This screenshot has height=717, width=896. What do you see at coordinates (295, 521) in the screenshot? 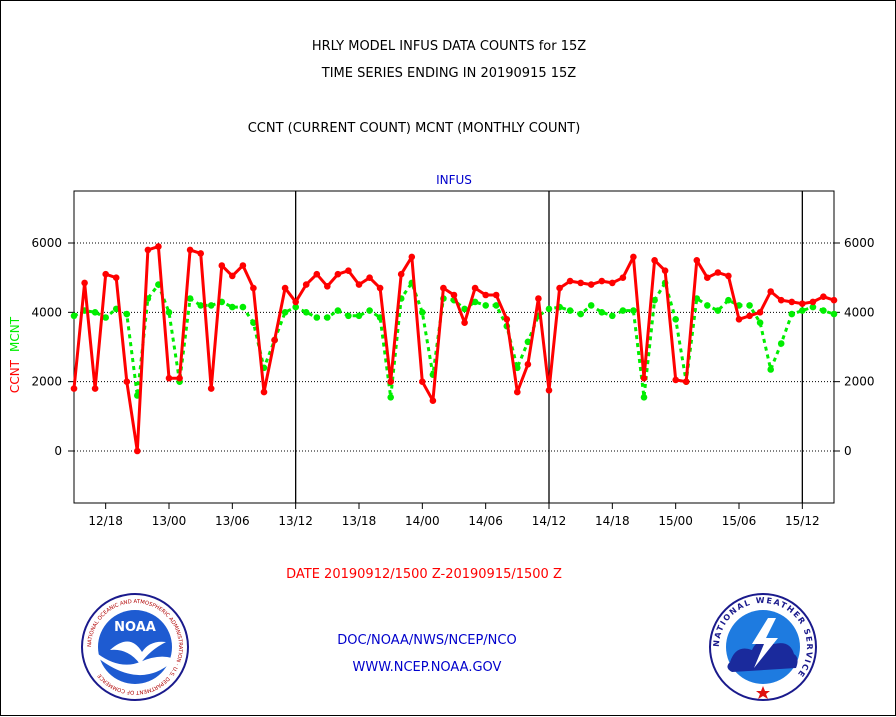
I see `x-tick-label: 13/12` at bounding box center [295, 521].